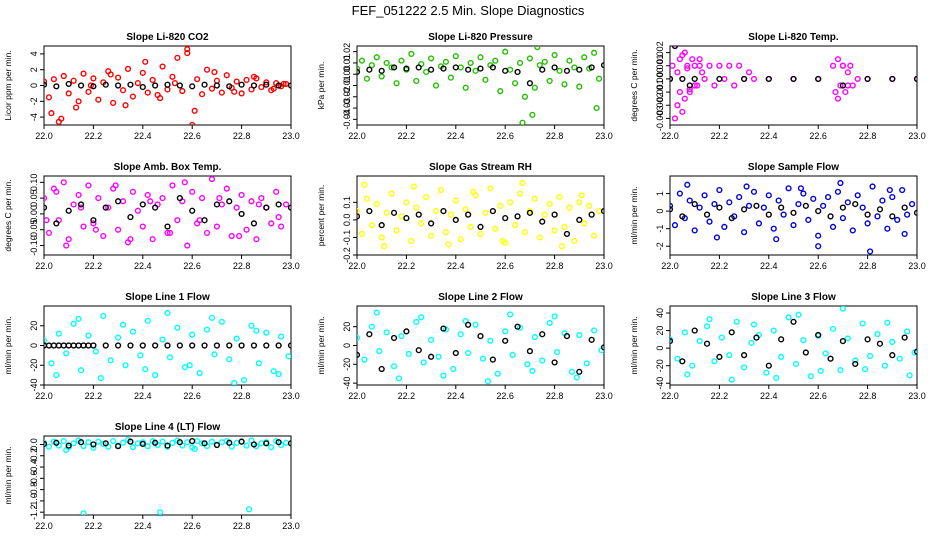 This screenshot has width=936, height=540. What do you see at coordinates (167, 37) in the screenshot?
I see `panel-title: Slope Li-820 CO2` at bounding box center [167, 37].